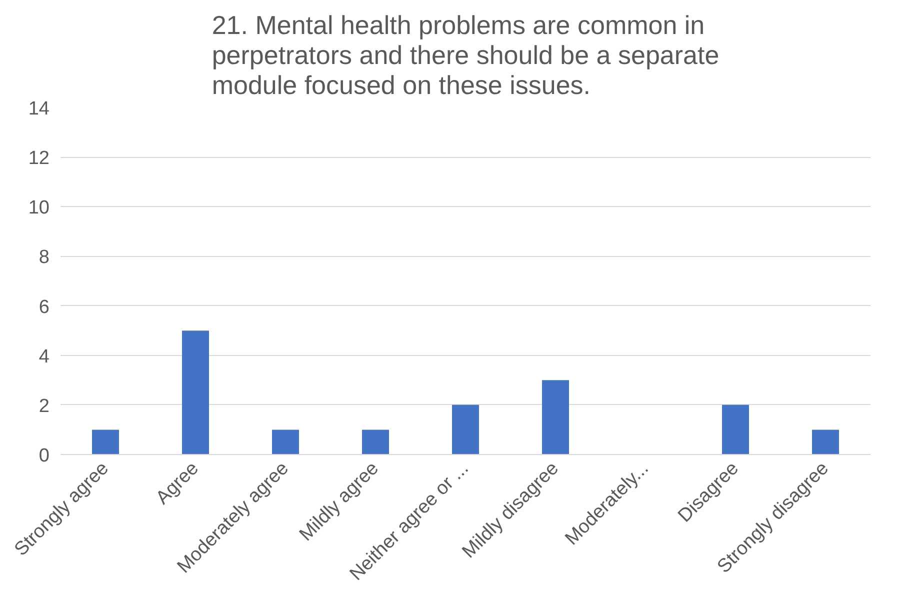 This screenshot has width=921, height=605. Describe the element at coordinates (44, 307) in the screenshot. I see `y-tick-label: 6` at that location.